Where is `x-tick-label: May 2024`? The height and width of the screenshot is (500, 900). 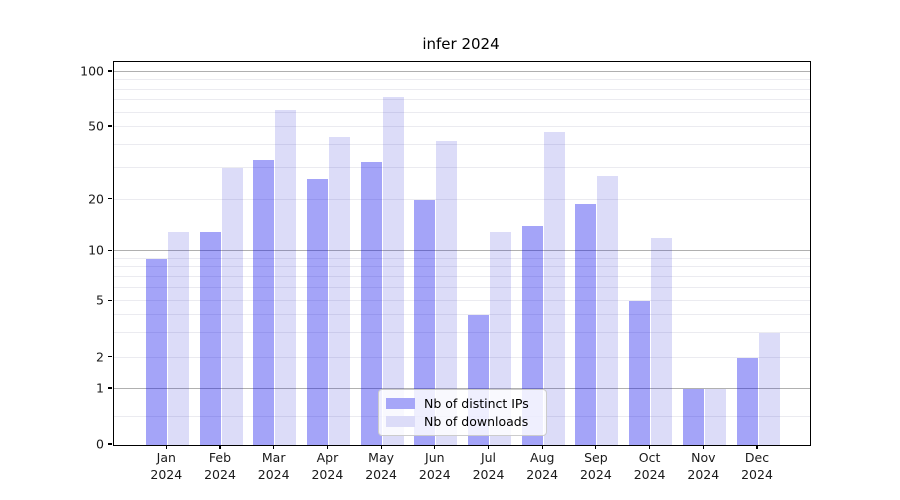 x-tick-label: May 2024 is located at coordinates (381, 466).